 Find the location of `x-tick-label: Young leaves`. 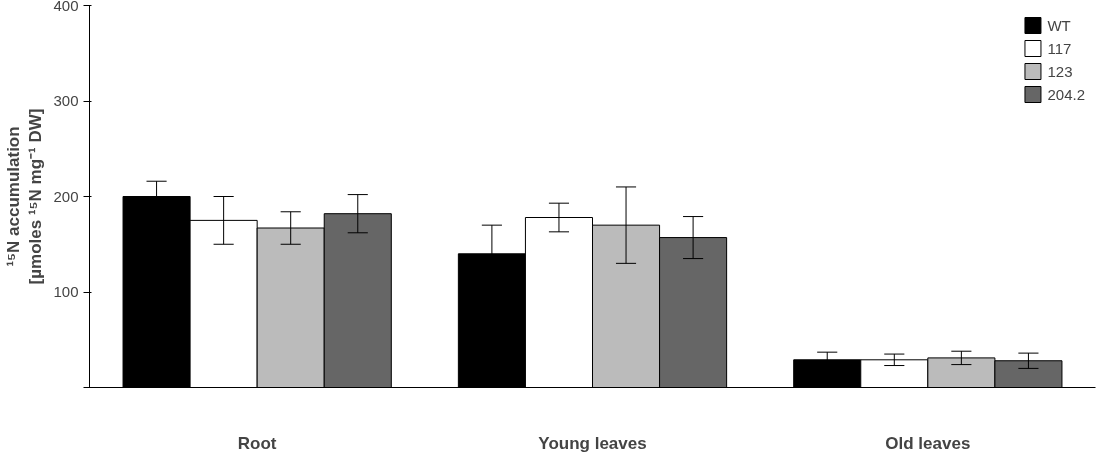

x-tick-label: Young leaves is located at coordinates (592, 443).